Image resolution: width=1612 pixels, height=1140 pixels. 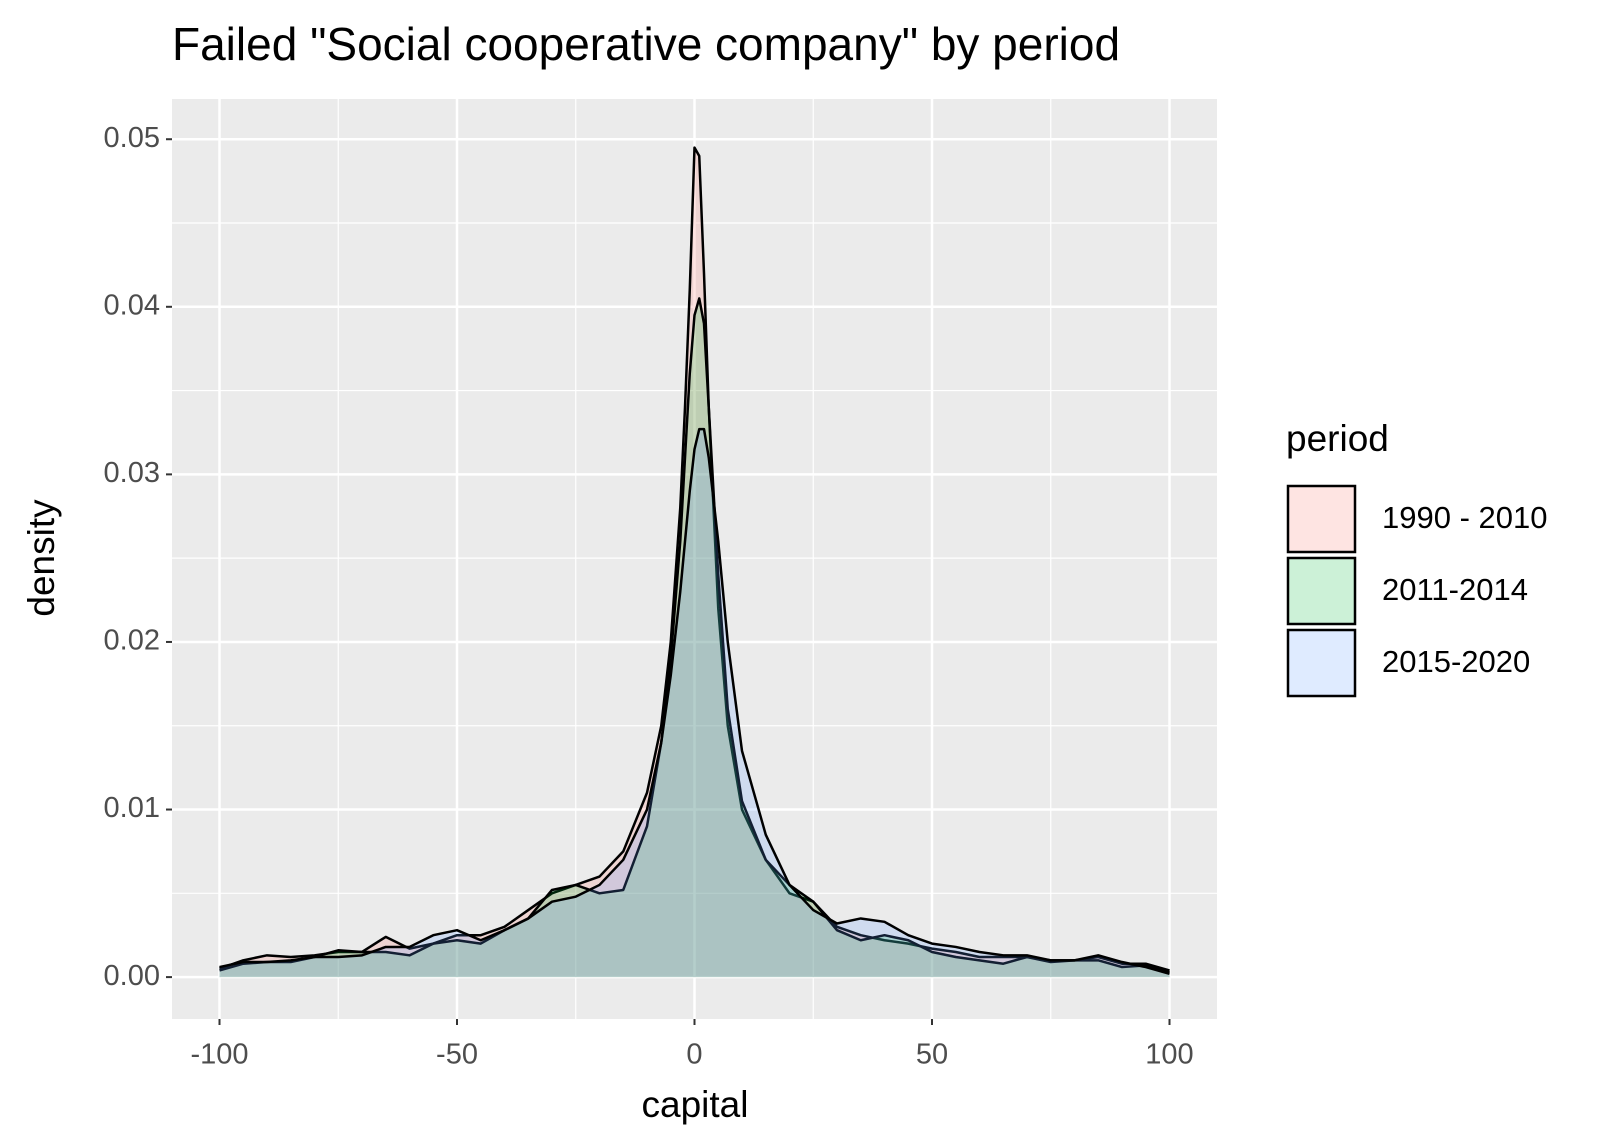 What do you see at coordinates (457, 1055) in the screenshot?
I see `x-tick-label: -50` at bounding box center [457, 1055].